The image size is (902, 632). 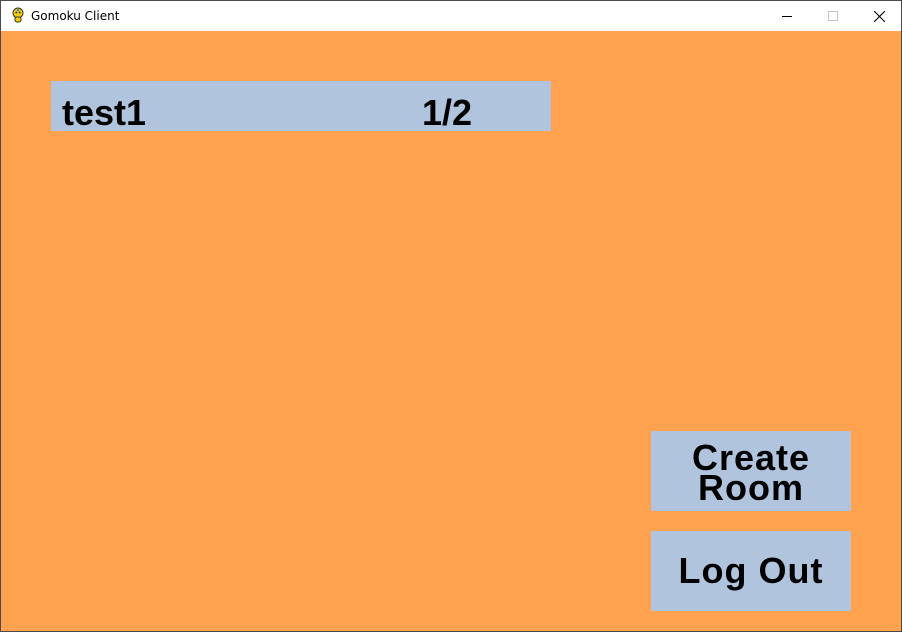 I want to click on close-icon, so click(x=879, y=16).